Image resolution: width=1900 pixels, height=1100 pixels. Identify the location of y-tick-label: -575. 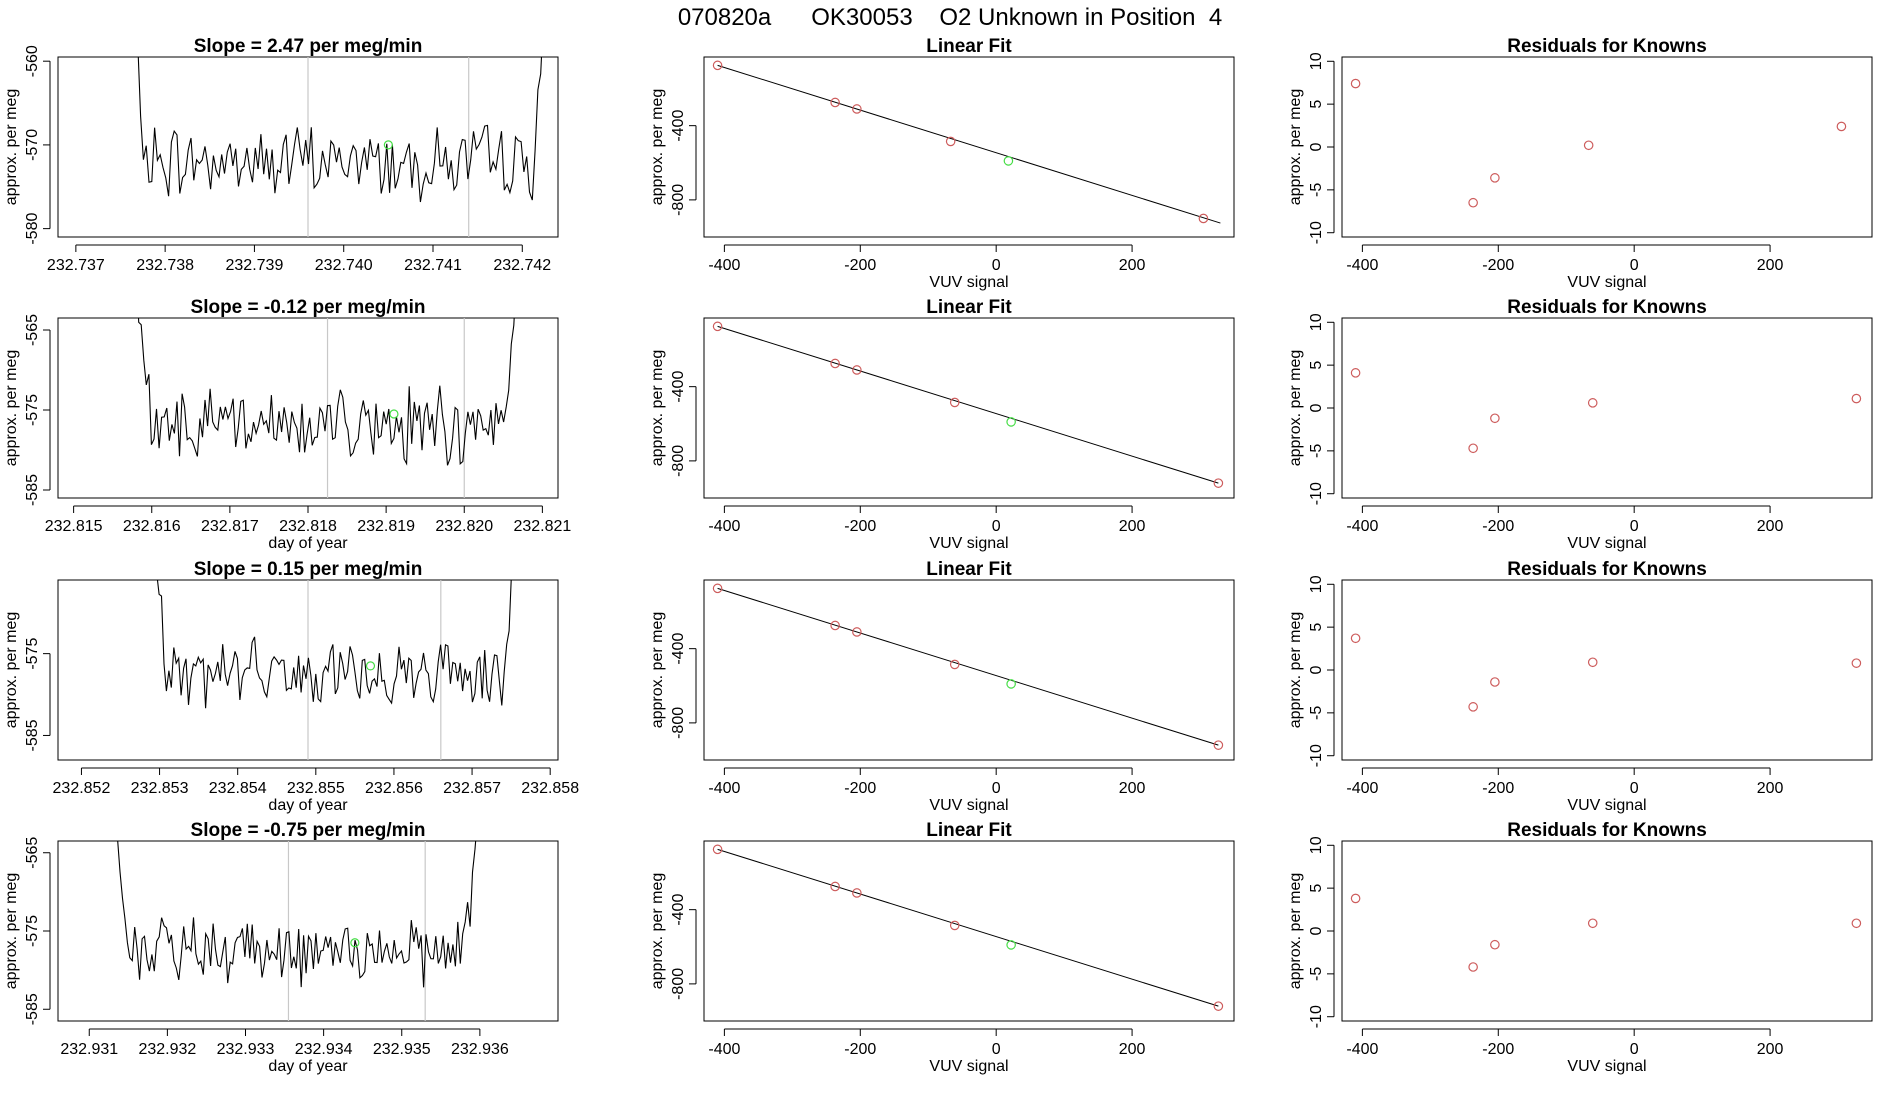
(32, 654).